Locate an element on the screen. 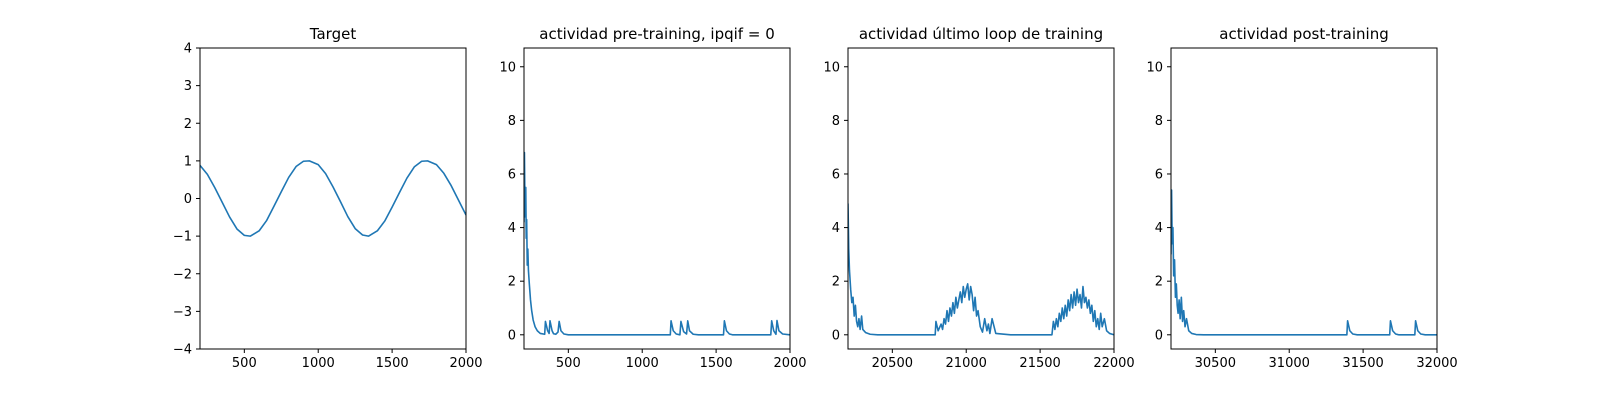 The image size is (1600, 400). x-tick-label: 30500 is located at coordinates (1215, 363).